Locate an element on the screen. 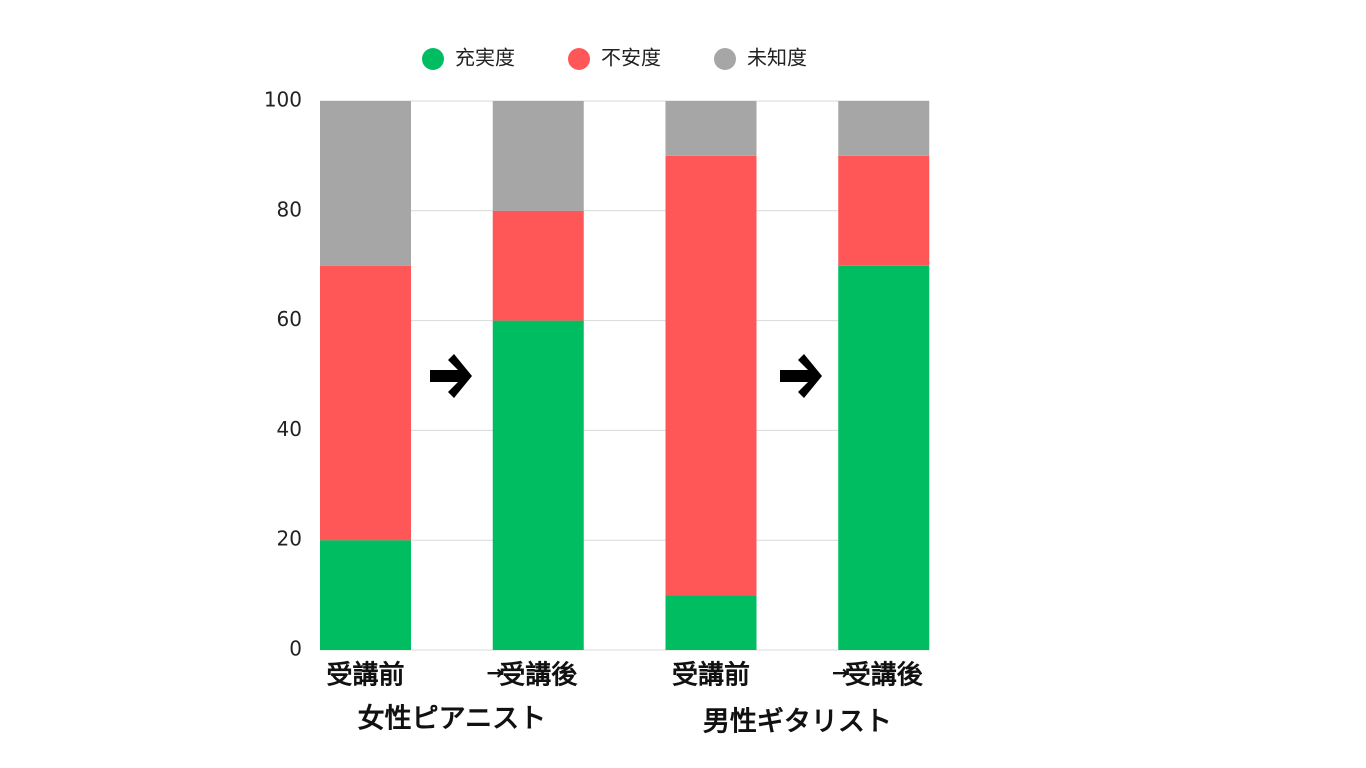  y-tick-label: 60 is located at coordinates (289, 319).